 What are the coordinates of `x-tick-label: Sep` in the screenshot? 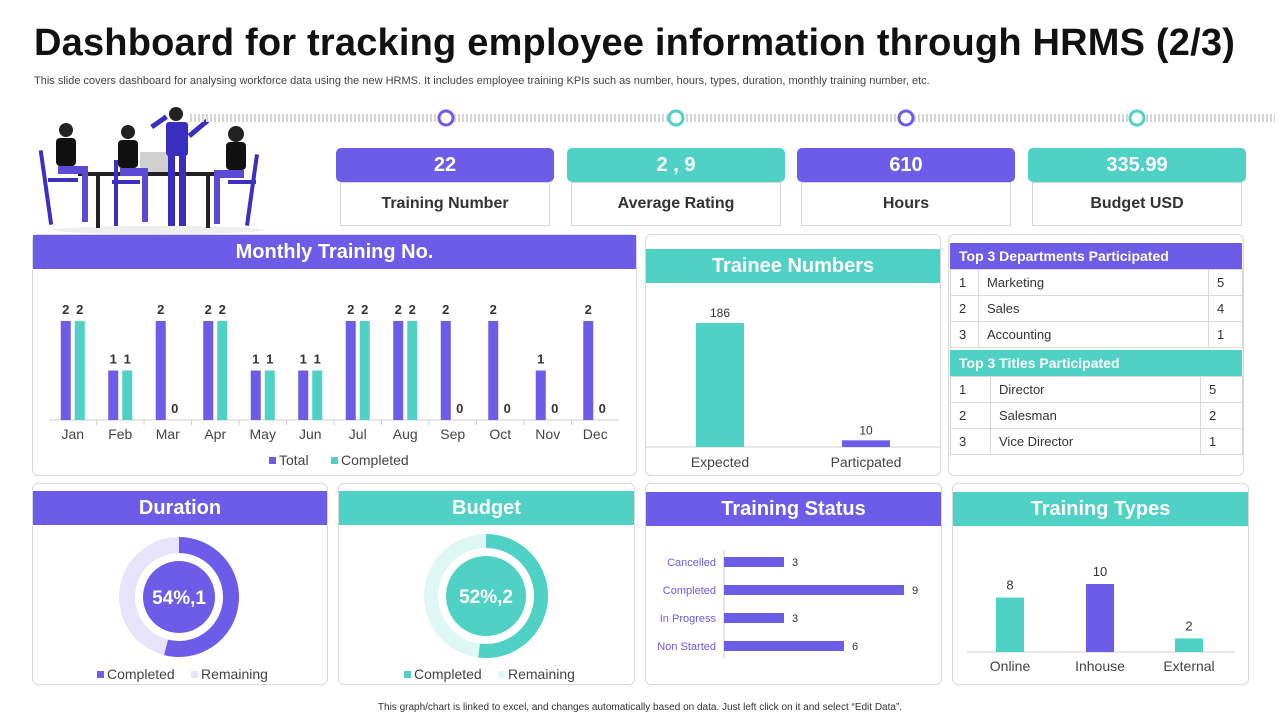 It's located at (452, 434).